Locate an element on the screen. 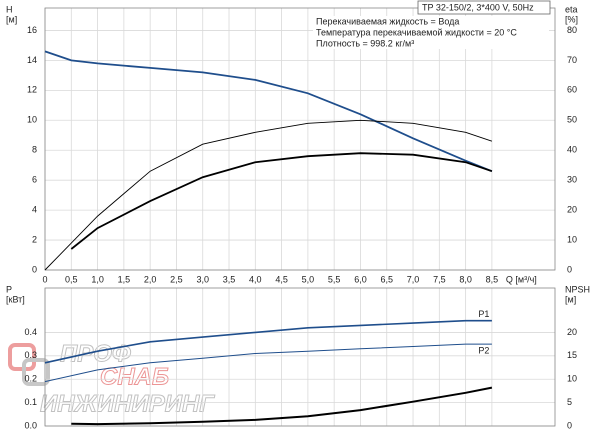 Image resolution: width=600 pixels, height=434 pixels. y-axis-label: [кВт] is located at coordinates (15, 299).